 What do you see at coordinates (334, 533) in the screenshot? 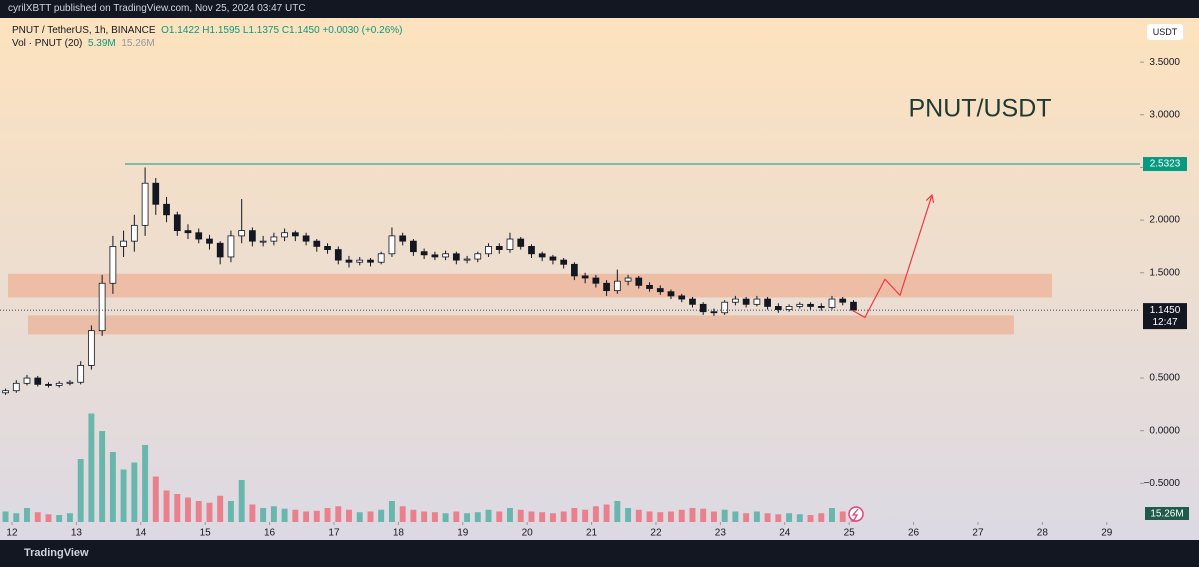
I see `x-tick-label: 17` at bounding box center [334, 533].